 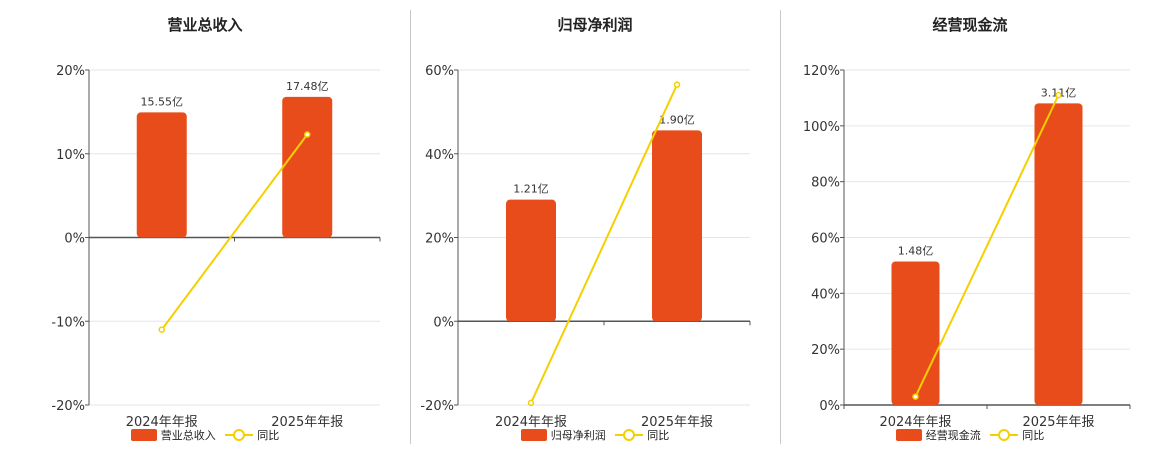 What do you see at coordinates (307, 86) in the screenshot?
I see `bar-data-label: 17.48亿` at bounding box center [307, 86].